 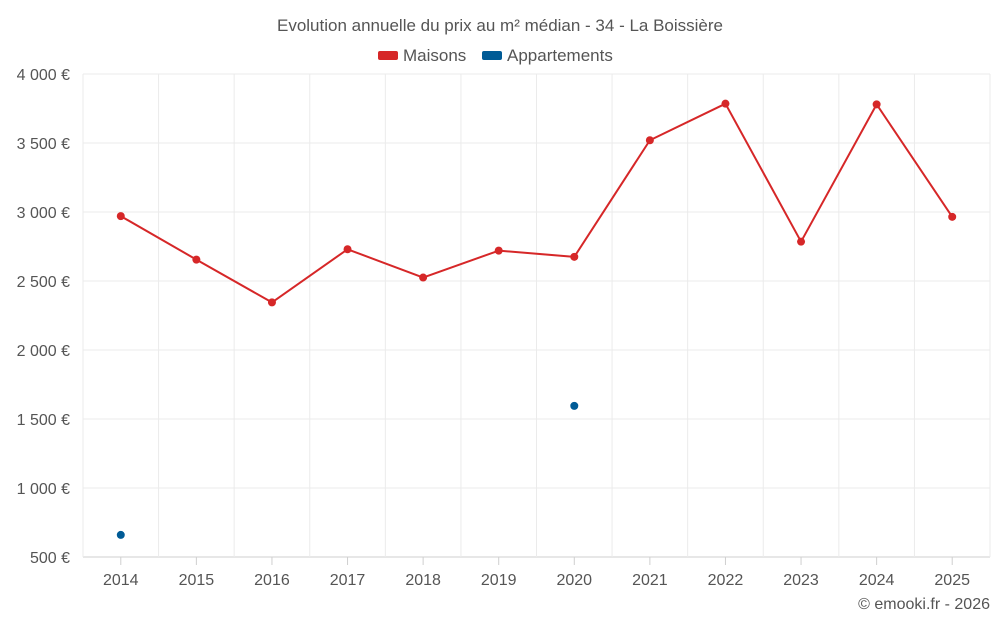 What do you see at coordinates (43, 489) in the screenshot?
I see `y-tick-label: 1 000 €` at bounding box center [43, 489].